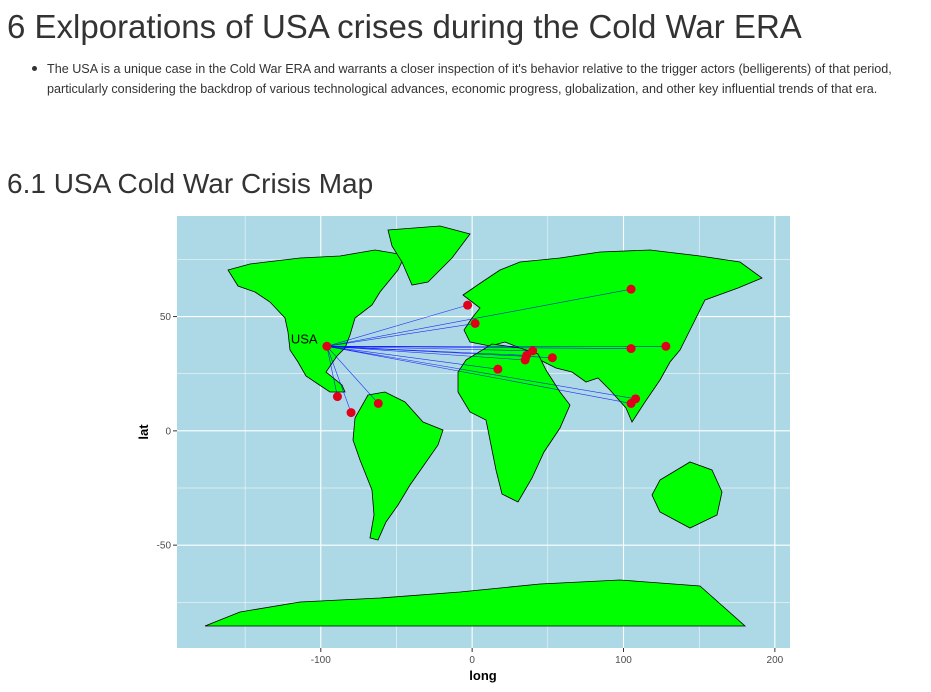  I want to click on x-axis-ticks: -100 0 100 200, so click(547, 657).